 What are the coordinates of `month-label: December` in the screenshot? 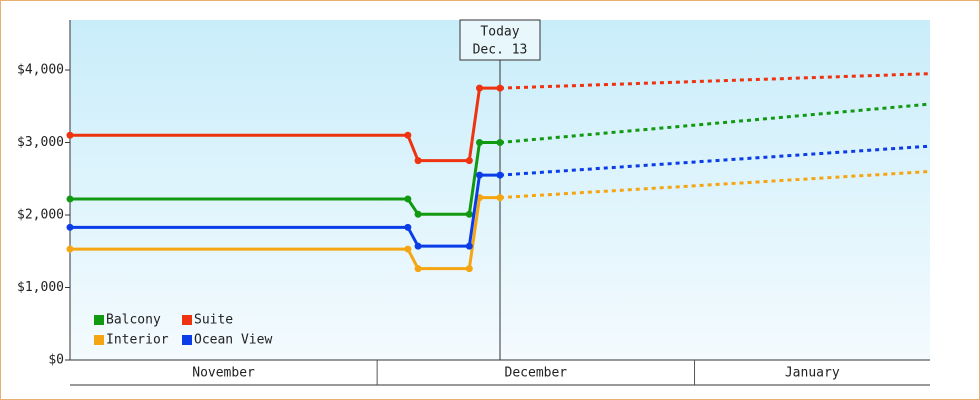 It's located at (536, 373).